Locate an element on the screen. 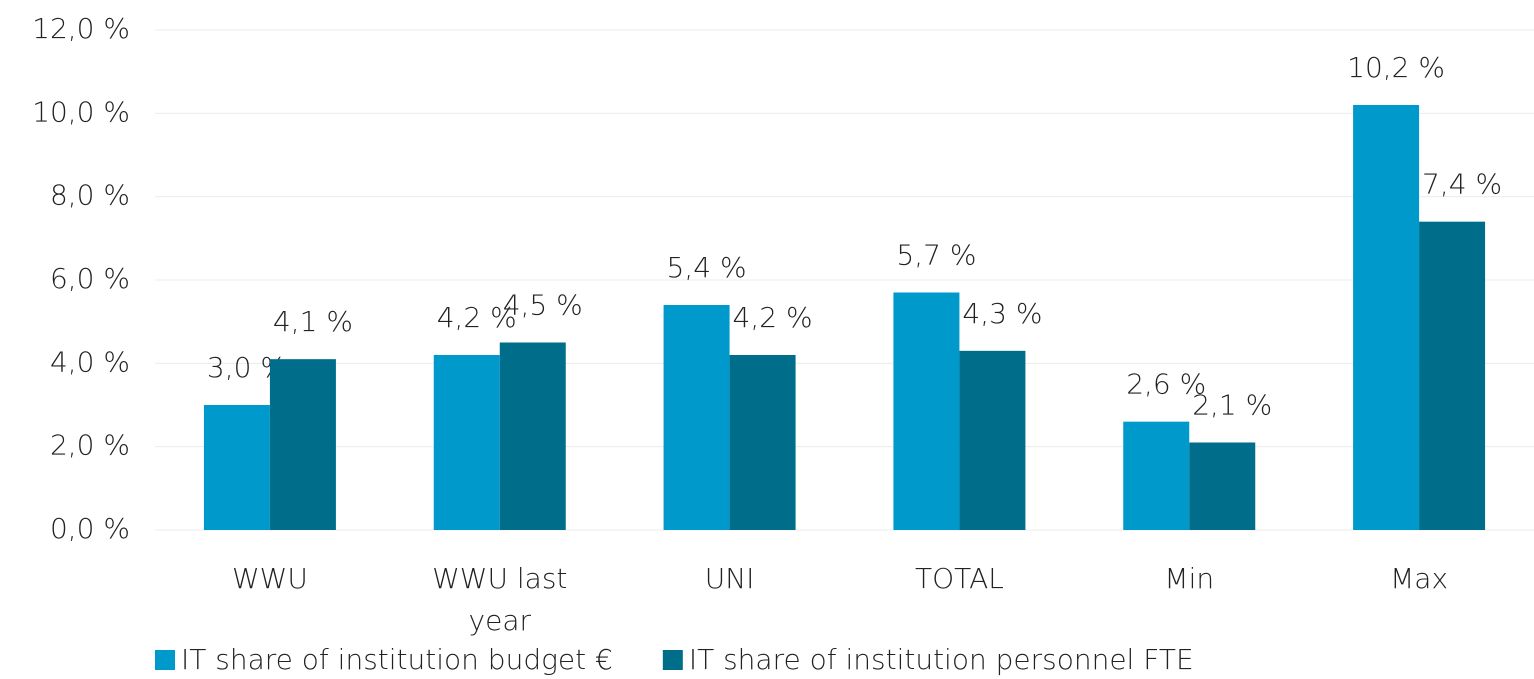  value-label: 5,4 % is located at coordinates (707, 267).